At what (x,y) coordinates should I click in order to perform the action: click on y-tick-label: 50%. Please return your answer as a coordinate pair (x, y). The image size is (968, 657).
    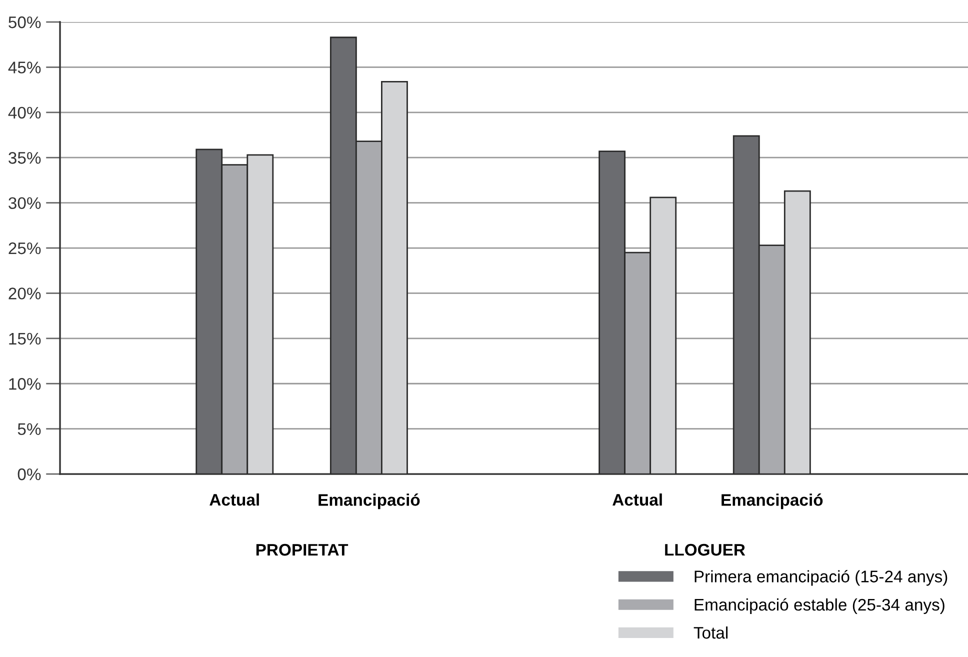
    Looking at the image, I should click on (24, 22).